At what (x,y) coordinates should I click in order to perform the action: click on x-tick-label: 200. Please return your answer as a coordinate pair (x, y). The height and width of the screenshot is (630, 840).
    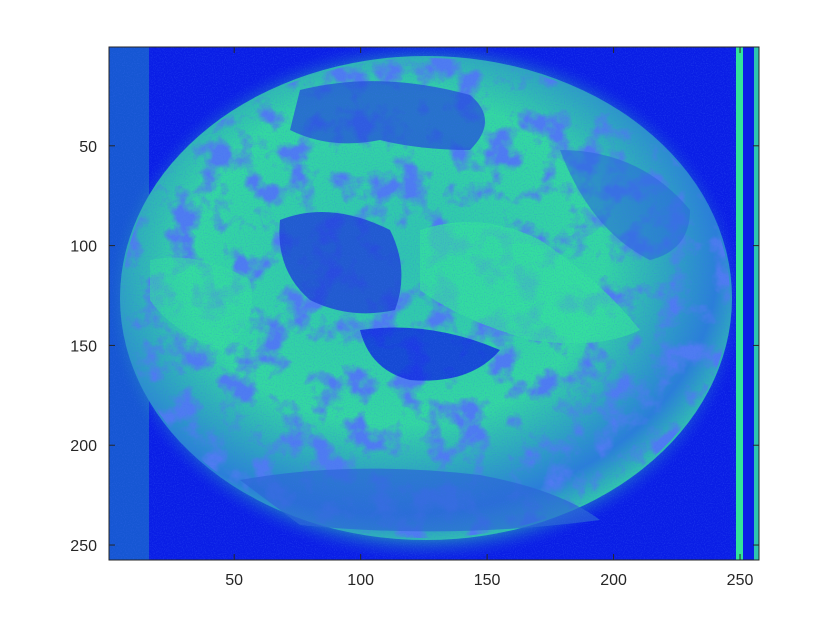
    Looking at the image, I should click on (613, 580).